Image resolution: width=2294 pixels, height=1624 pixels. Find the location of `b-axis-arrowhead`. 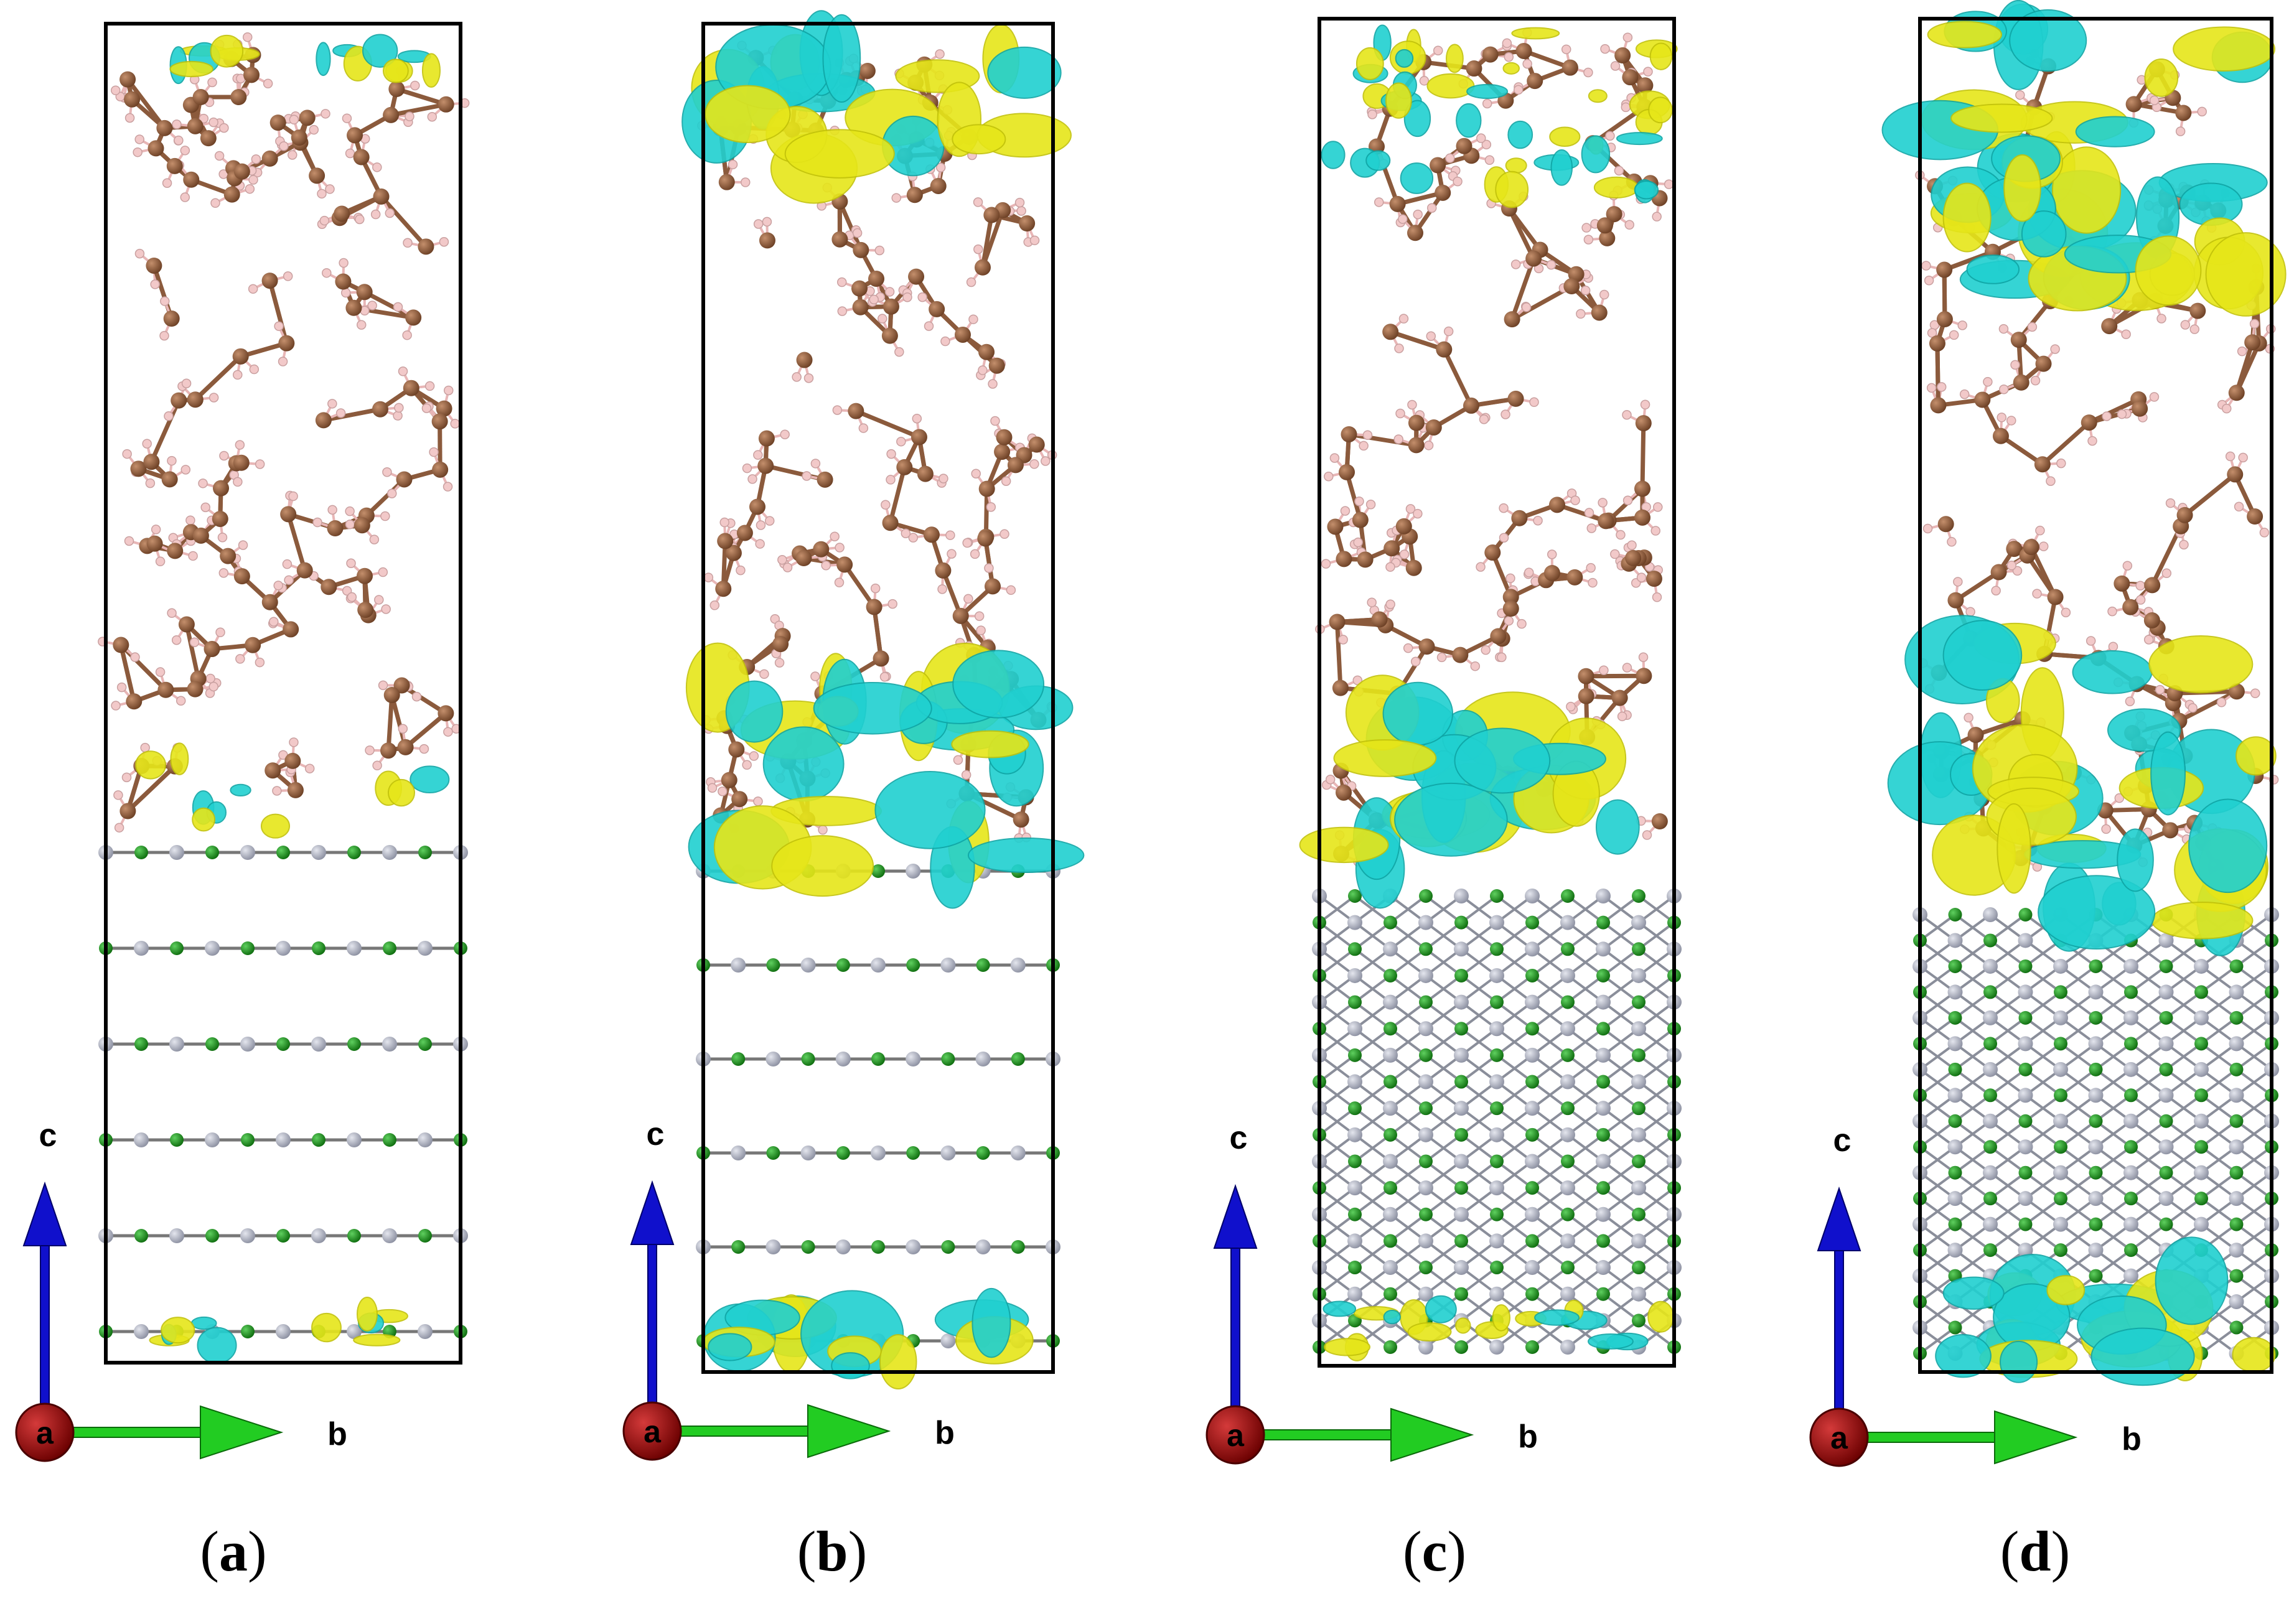

b-axis-arrowhead is located at coordinates (2036, 1438).